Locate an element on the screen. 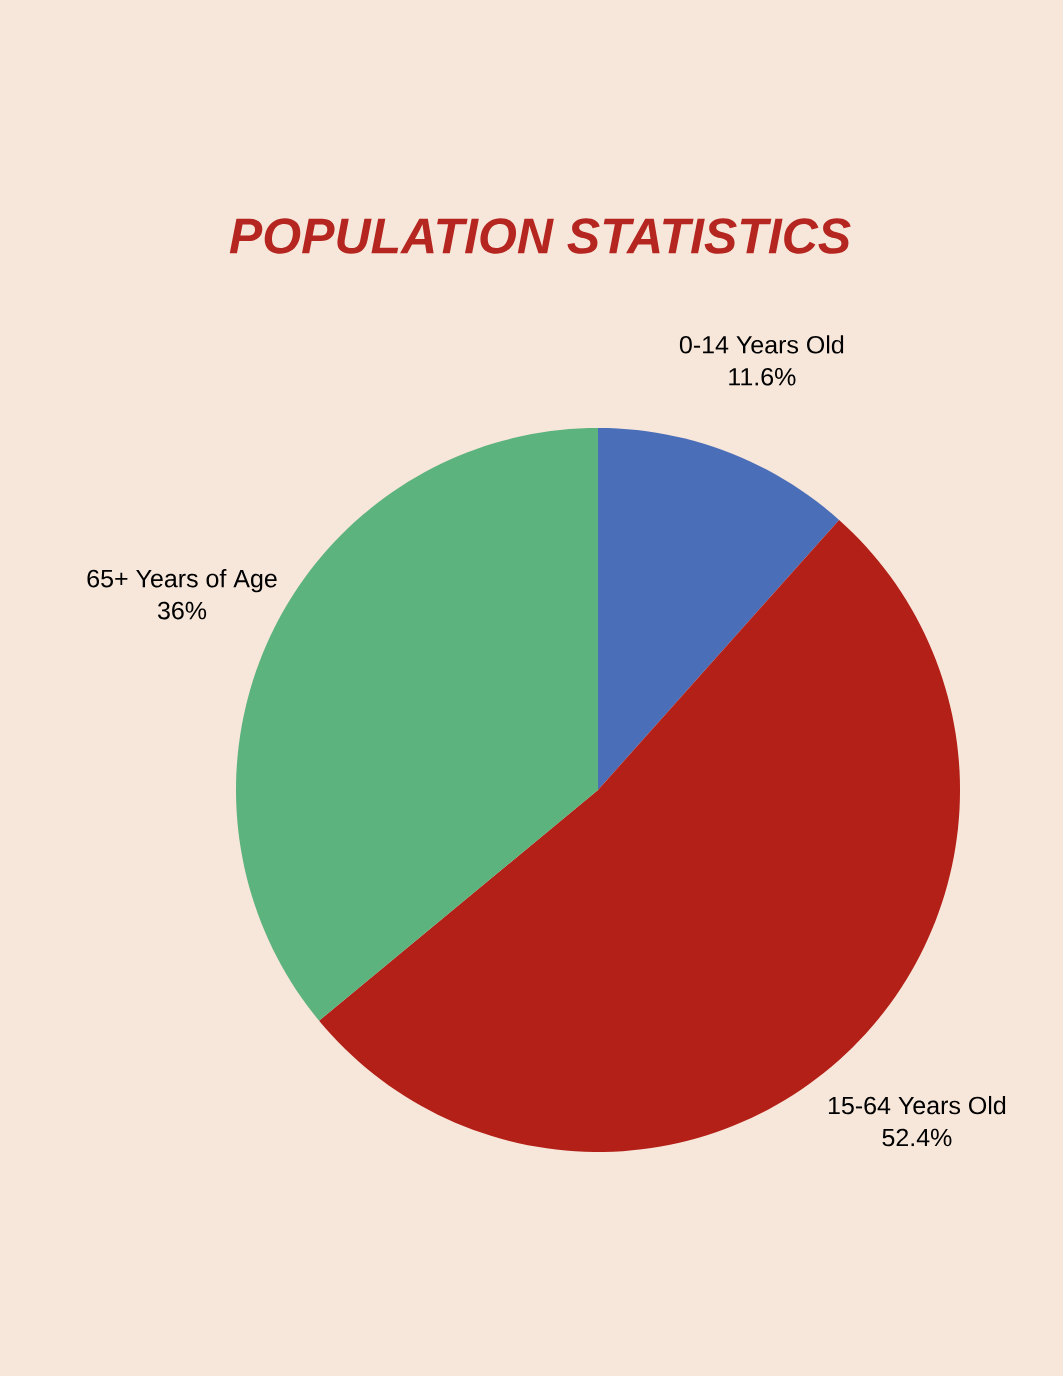 The image size is (1063, 1376). data-label: 36% is located at coordinates (182, 610).